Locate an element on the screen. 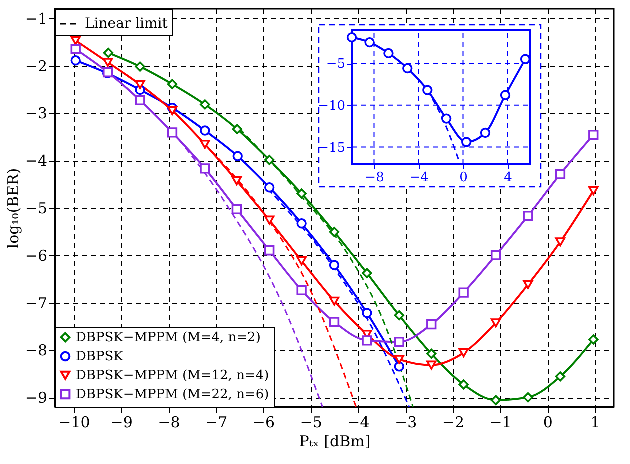 The image size is (630, 464). annotation: Linear limit is located at coordinates (126, 24).